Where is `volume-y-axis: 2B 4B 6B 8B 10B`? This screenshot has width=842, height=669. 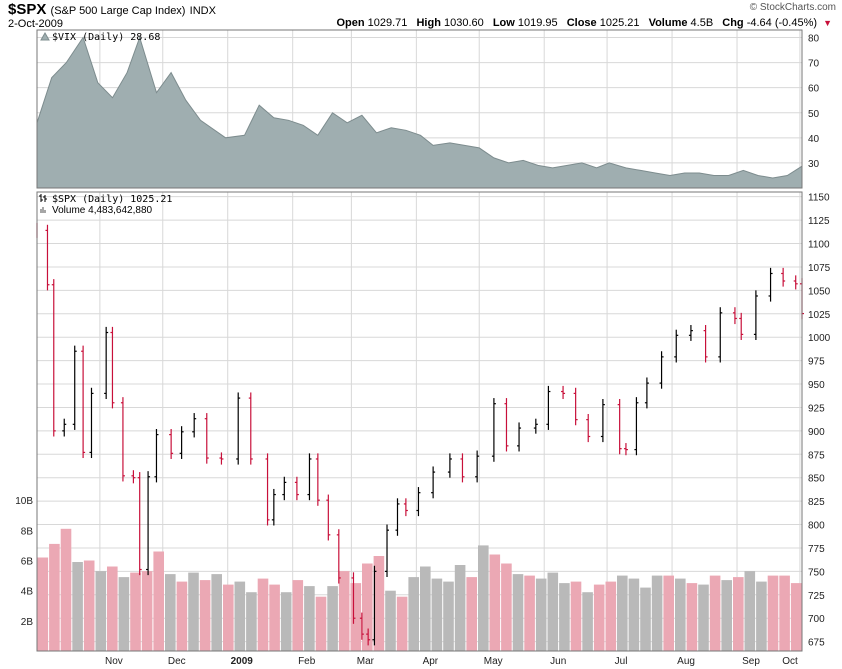 volume-y-axis: 2B 4B 6B 8B 10B is located at coordinates (24, 562).